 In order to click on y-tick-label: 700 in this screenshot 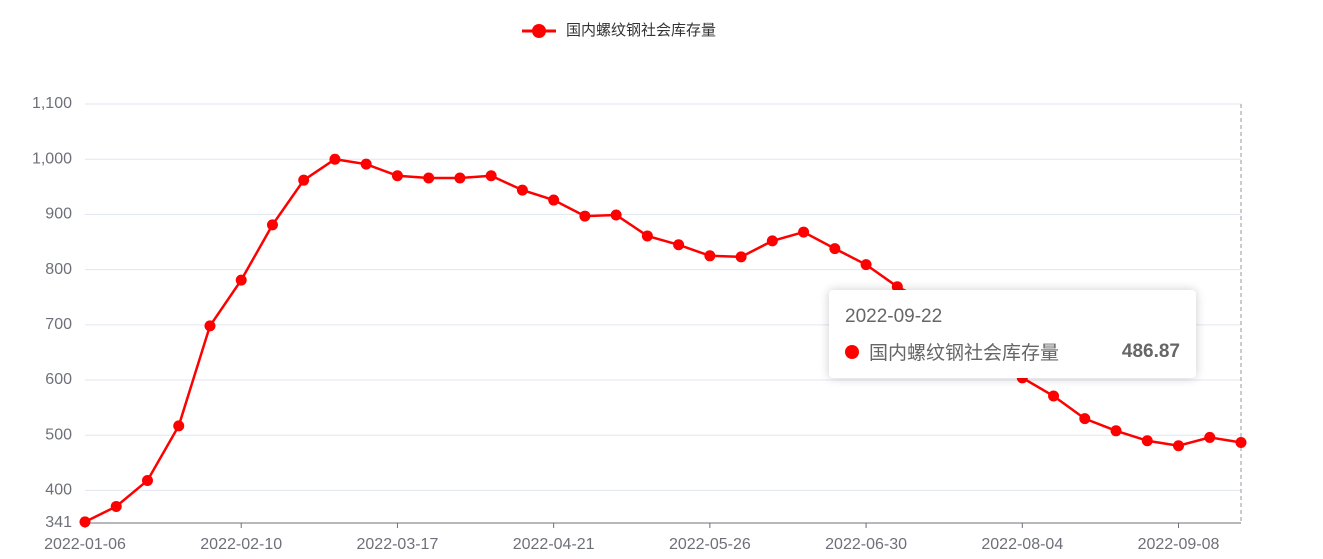, I will do `click(58, 324)`.